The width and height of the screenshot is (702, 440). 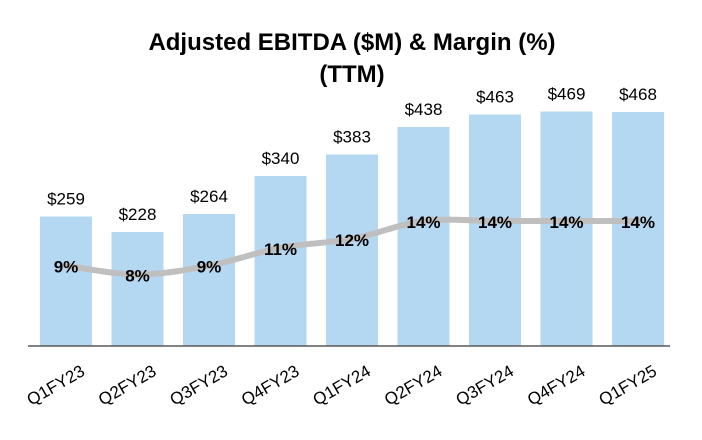 I want to click on bar-value-label-Q3FY23: $264, so click(x=209, y=196).